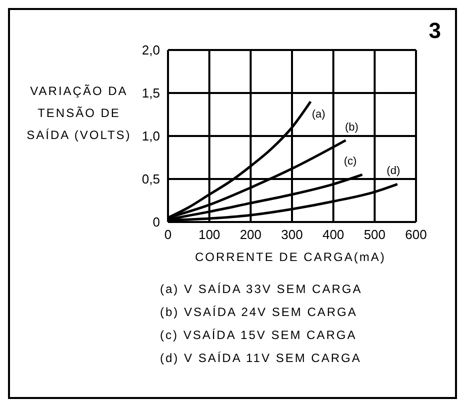 This screenshot has width=463, height=405. I want to click on y-tick-label: 1,0, so click(151, 136).